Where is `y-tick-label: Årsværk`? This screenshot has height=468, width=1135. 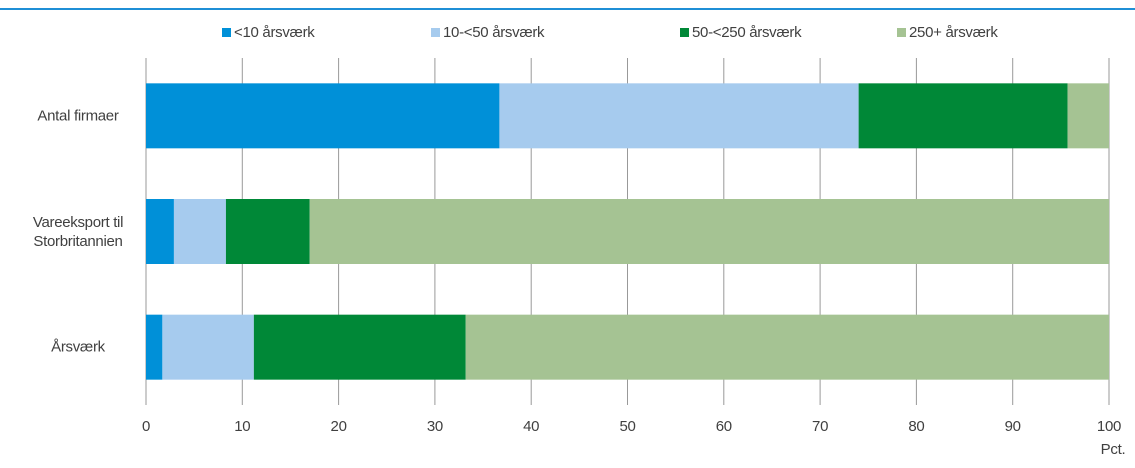 y-tick-label: Årsværk is located at coordinates (78, 347).